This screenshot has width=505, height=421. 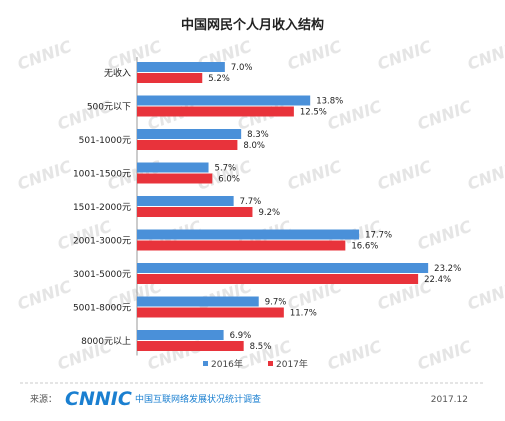 I want to click on value-label: 8.3%, so click(x=258, y=135).